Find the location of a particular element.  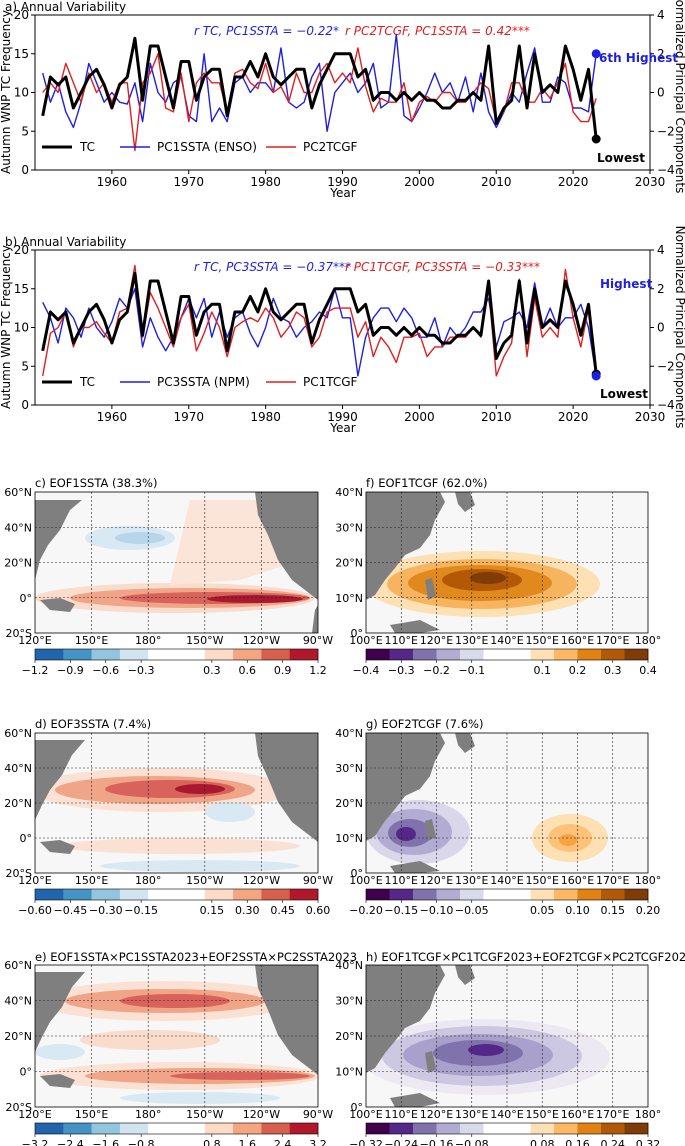

colorbar-tick-label: −0.32 is located at coordinates (366, 1142).